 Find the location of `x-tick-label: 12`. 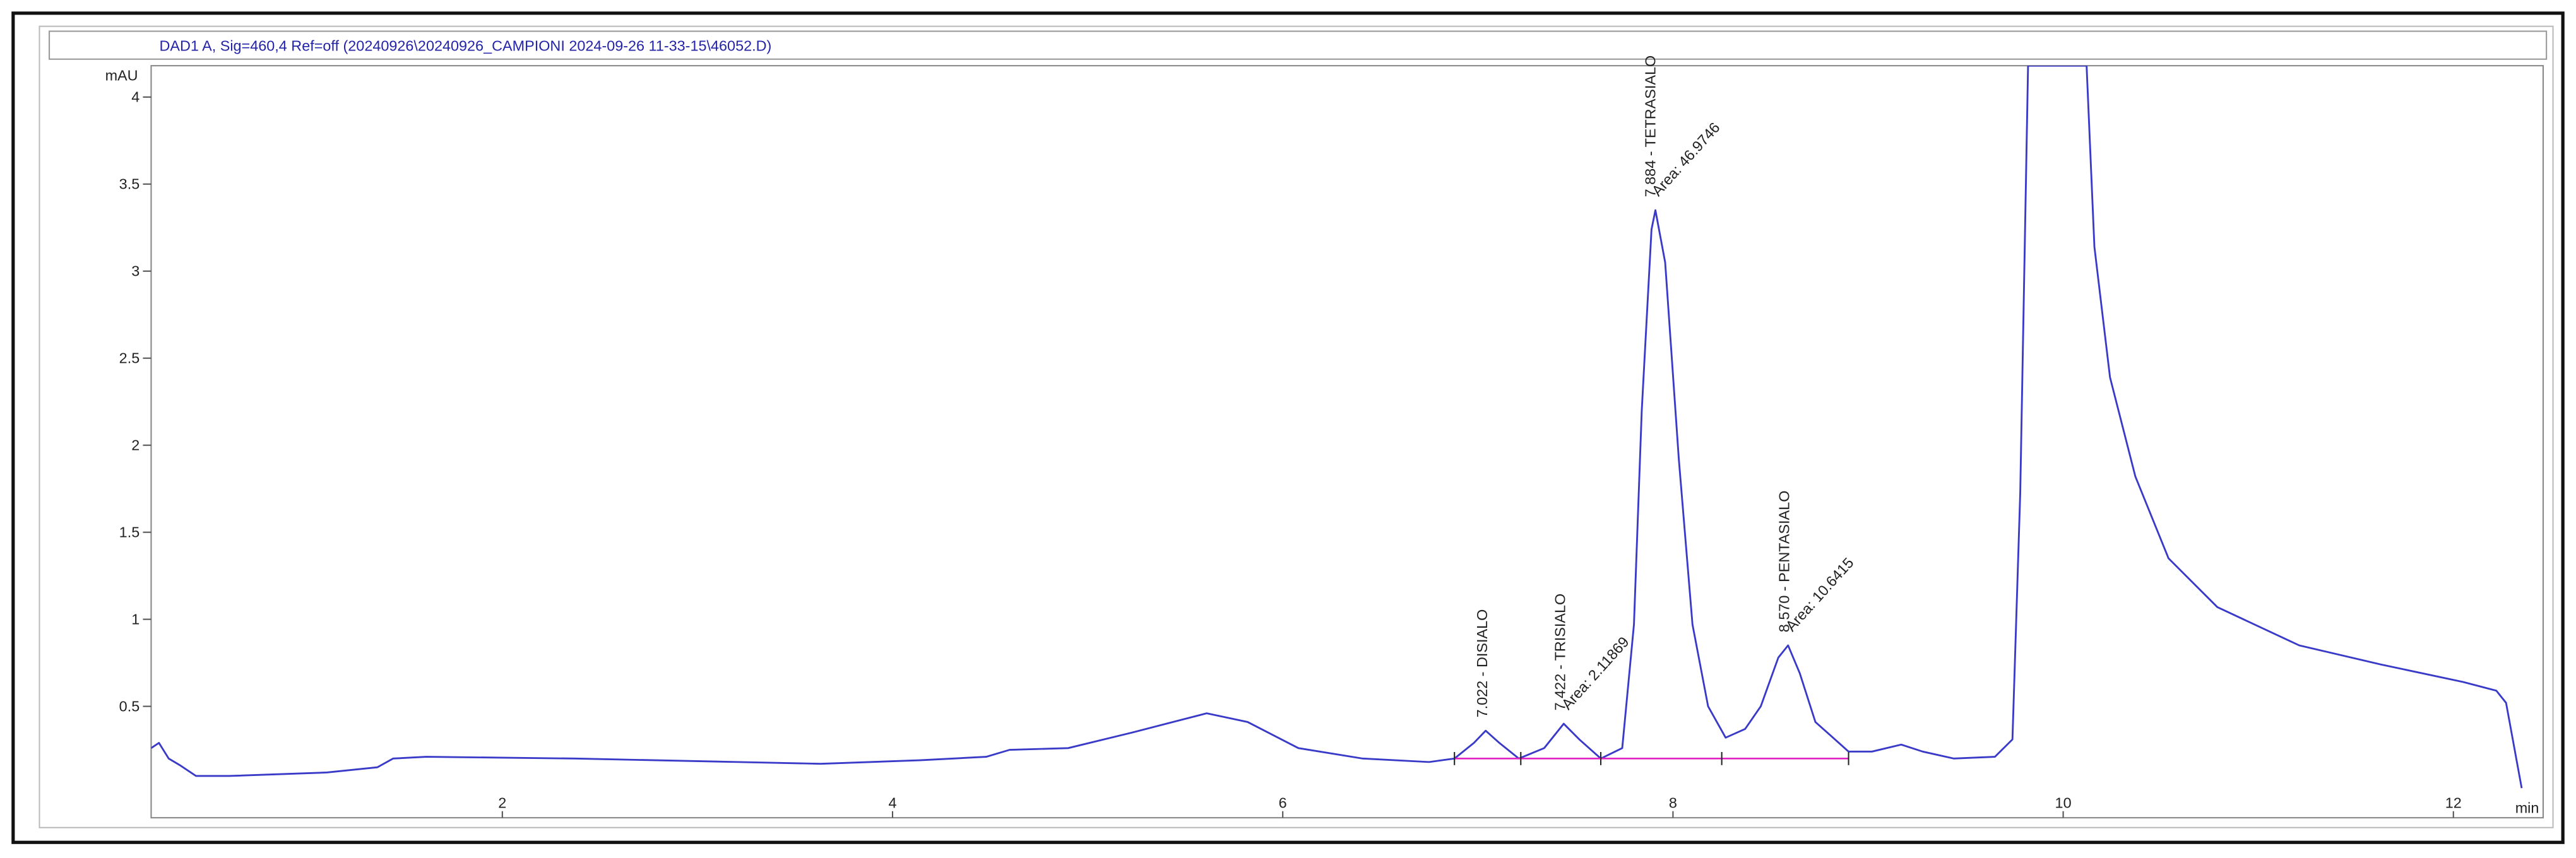

x-tick-label: 12 is located at coordinates (2454, 803).